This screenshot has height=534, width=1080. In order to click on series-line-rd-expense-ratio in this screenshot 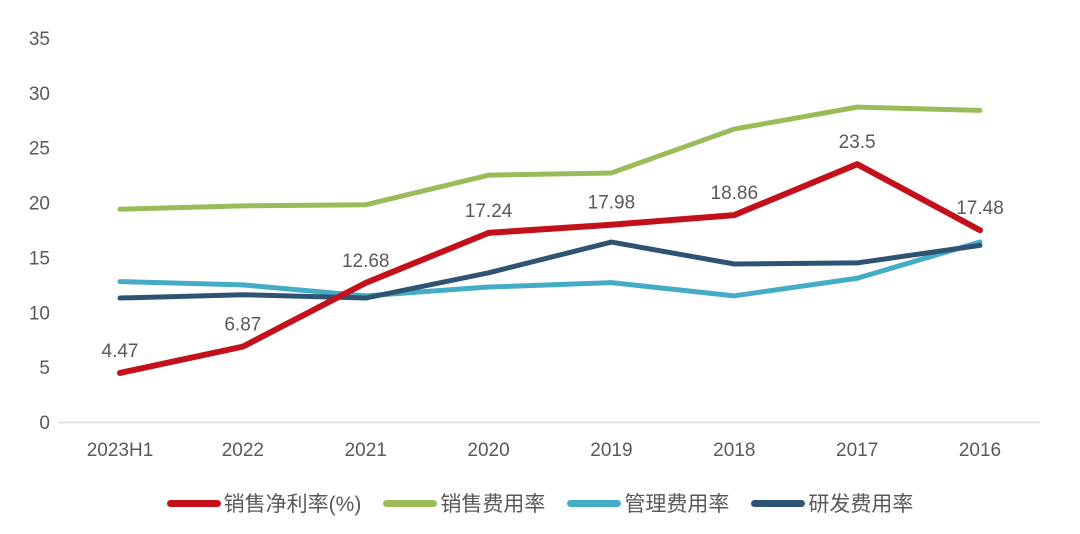, I will do `click(550, 270)`.